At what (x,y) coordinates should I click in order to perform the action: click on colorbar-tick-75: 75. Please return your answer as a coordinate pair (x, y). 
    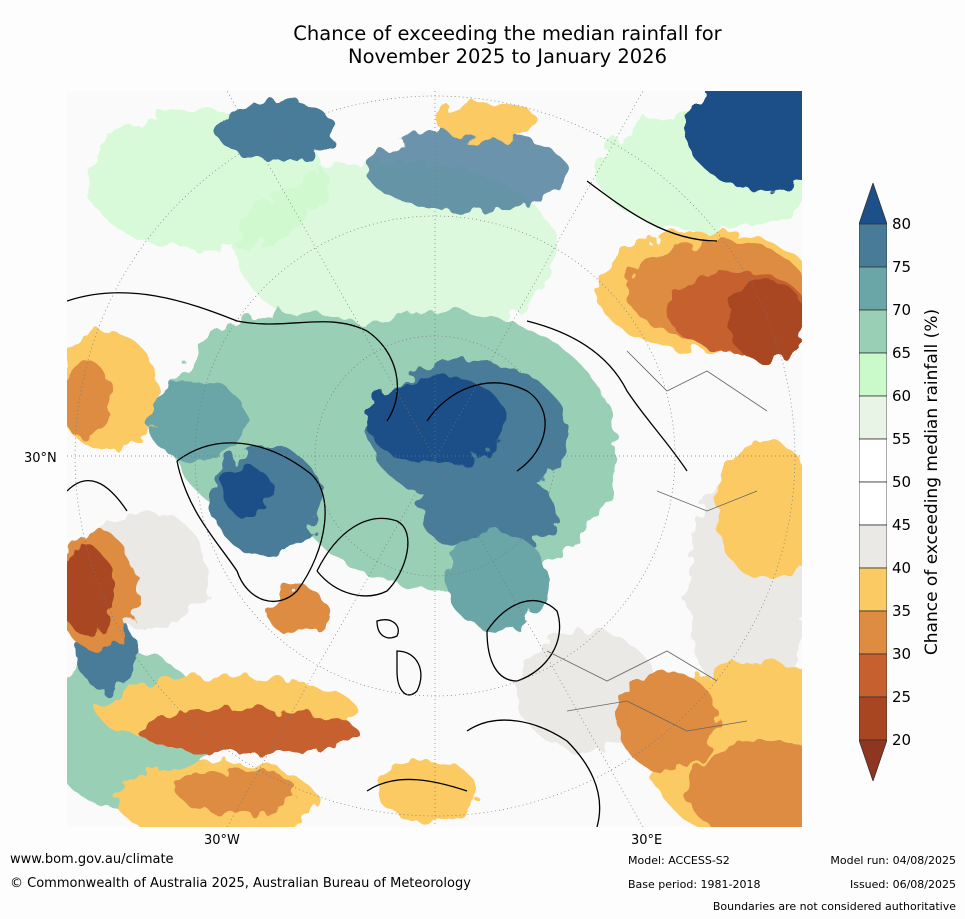
    Looking at the image, I should click on (902, 267).